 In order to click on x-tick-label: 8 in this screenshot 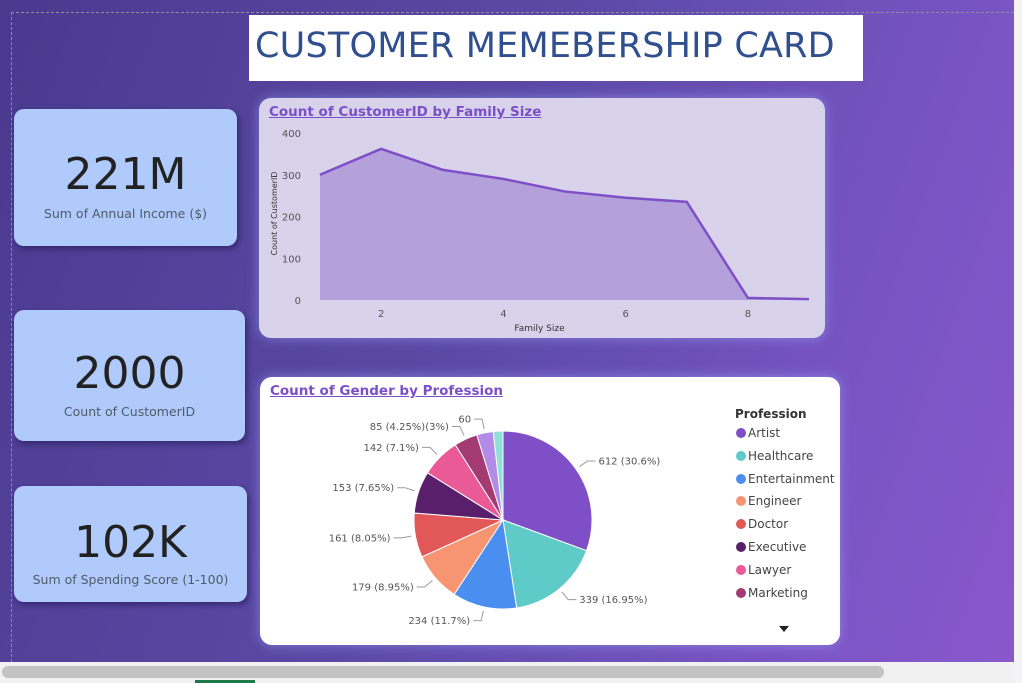, I will do `click(748, 314)`.